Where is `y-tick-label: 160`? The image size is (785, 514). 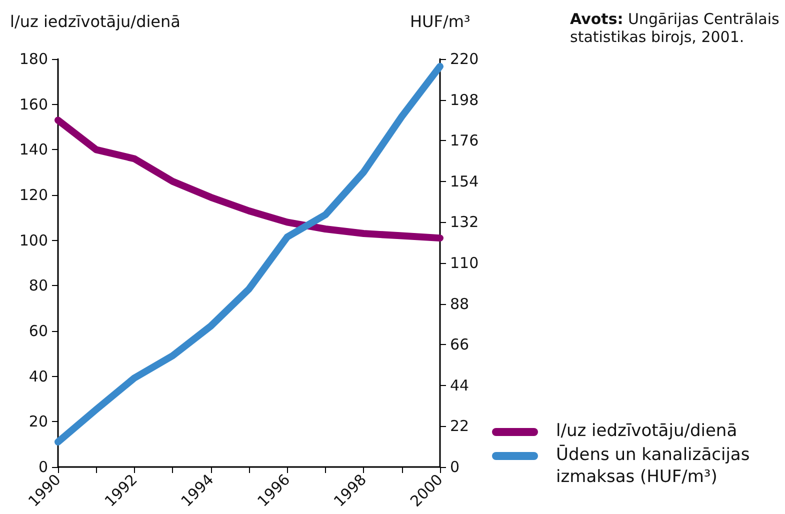
y-tick-label: 160 is located at coordinates (33, 104).